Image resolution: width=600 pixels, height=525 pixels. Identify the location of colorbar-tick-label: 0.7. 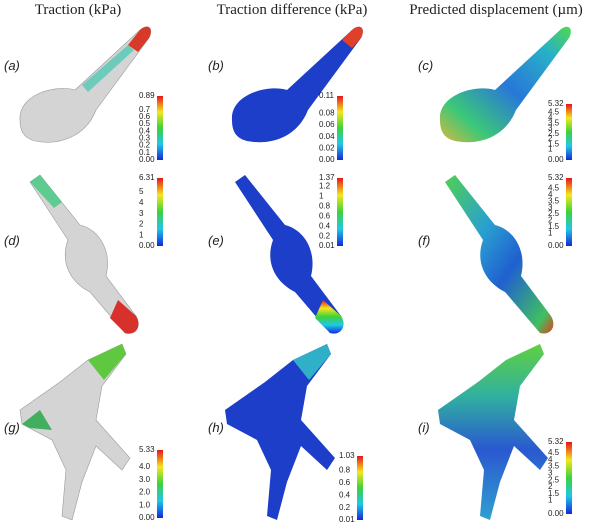
(145, 109).